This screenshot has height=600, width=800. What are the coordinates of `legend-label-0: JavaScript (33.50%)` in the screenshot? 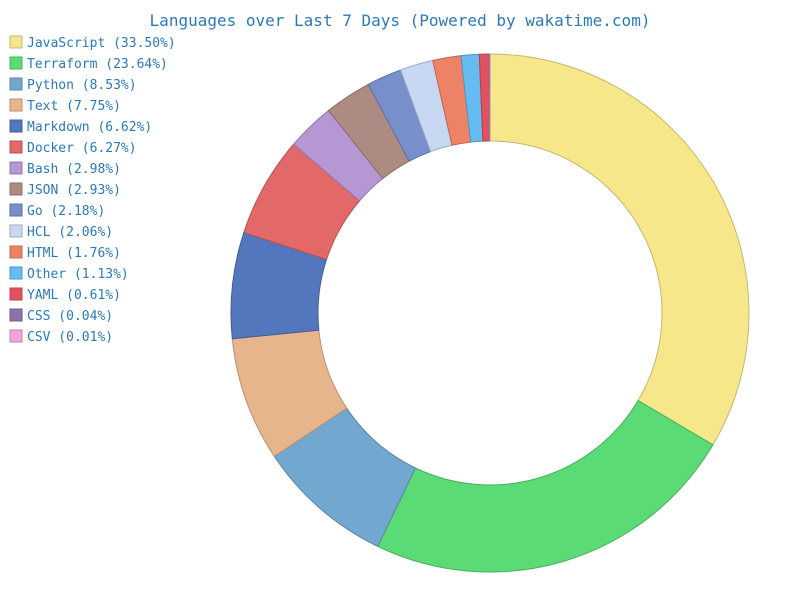 It's located at (101, 43).